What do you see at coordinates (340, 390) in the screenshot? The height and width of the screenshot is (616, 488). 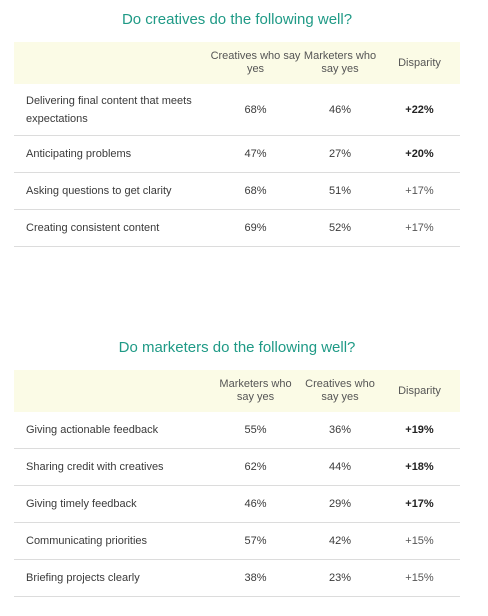 I see `header-col-2: Creatives who say yes` at bounding box center [340, 390].